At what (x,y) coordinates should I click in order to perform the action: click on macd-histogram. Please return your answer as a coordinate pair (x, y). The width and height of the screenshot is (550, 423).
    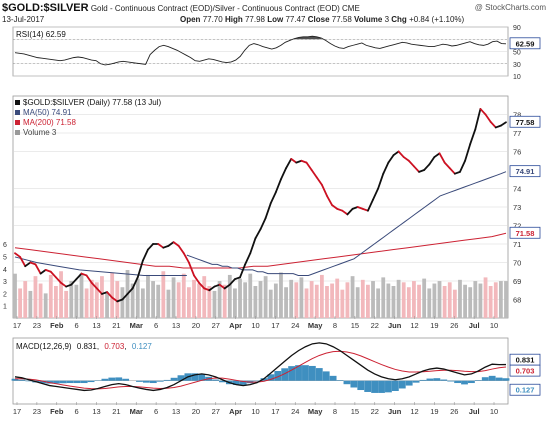
    Looking at the image, I should click on (260, 379).